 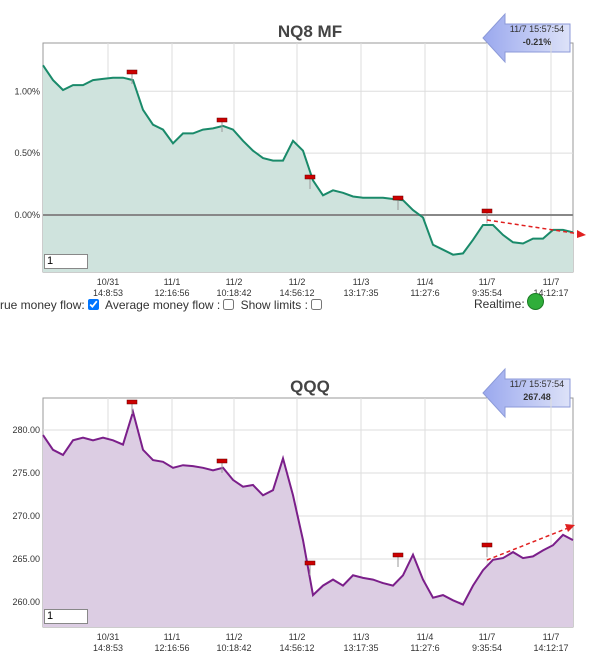 I want to click on callout-value: 267.48, so click(x=537, y=397).